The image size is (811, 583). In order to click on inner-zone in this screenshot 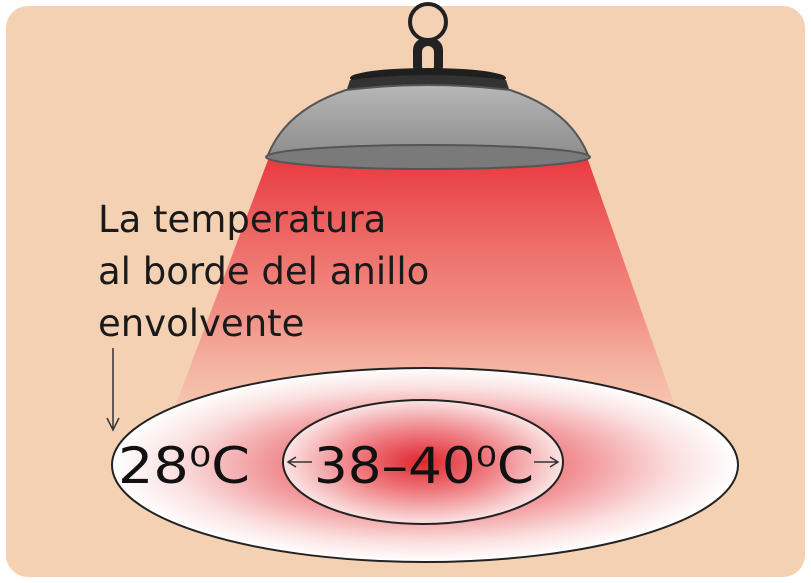, I will do `click(423, 462)`.